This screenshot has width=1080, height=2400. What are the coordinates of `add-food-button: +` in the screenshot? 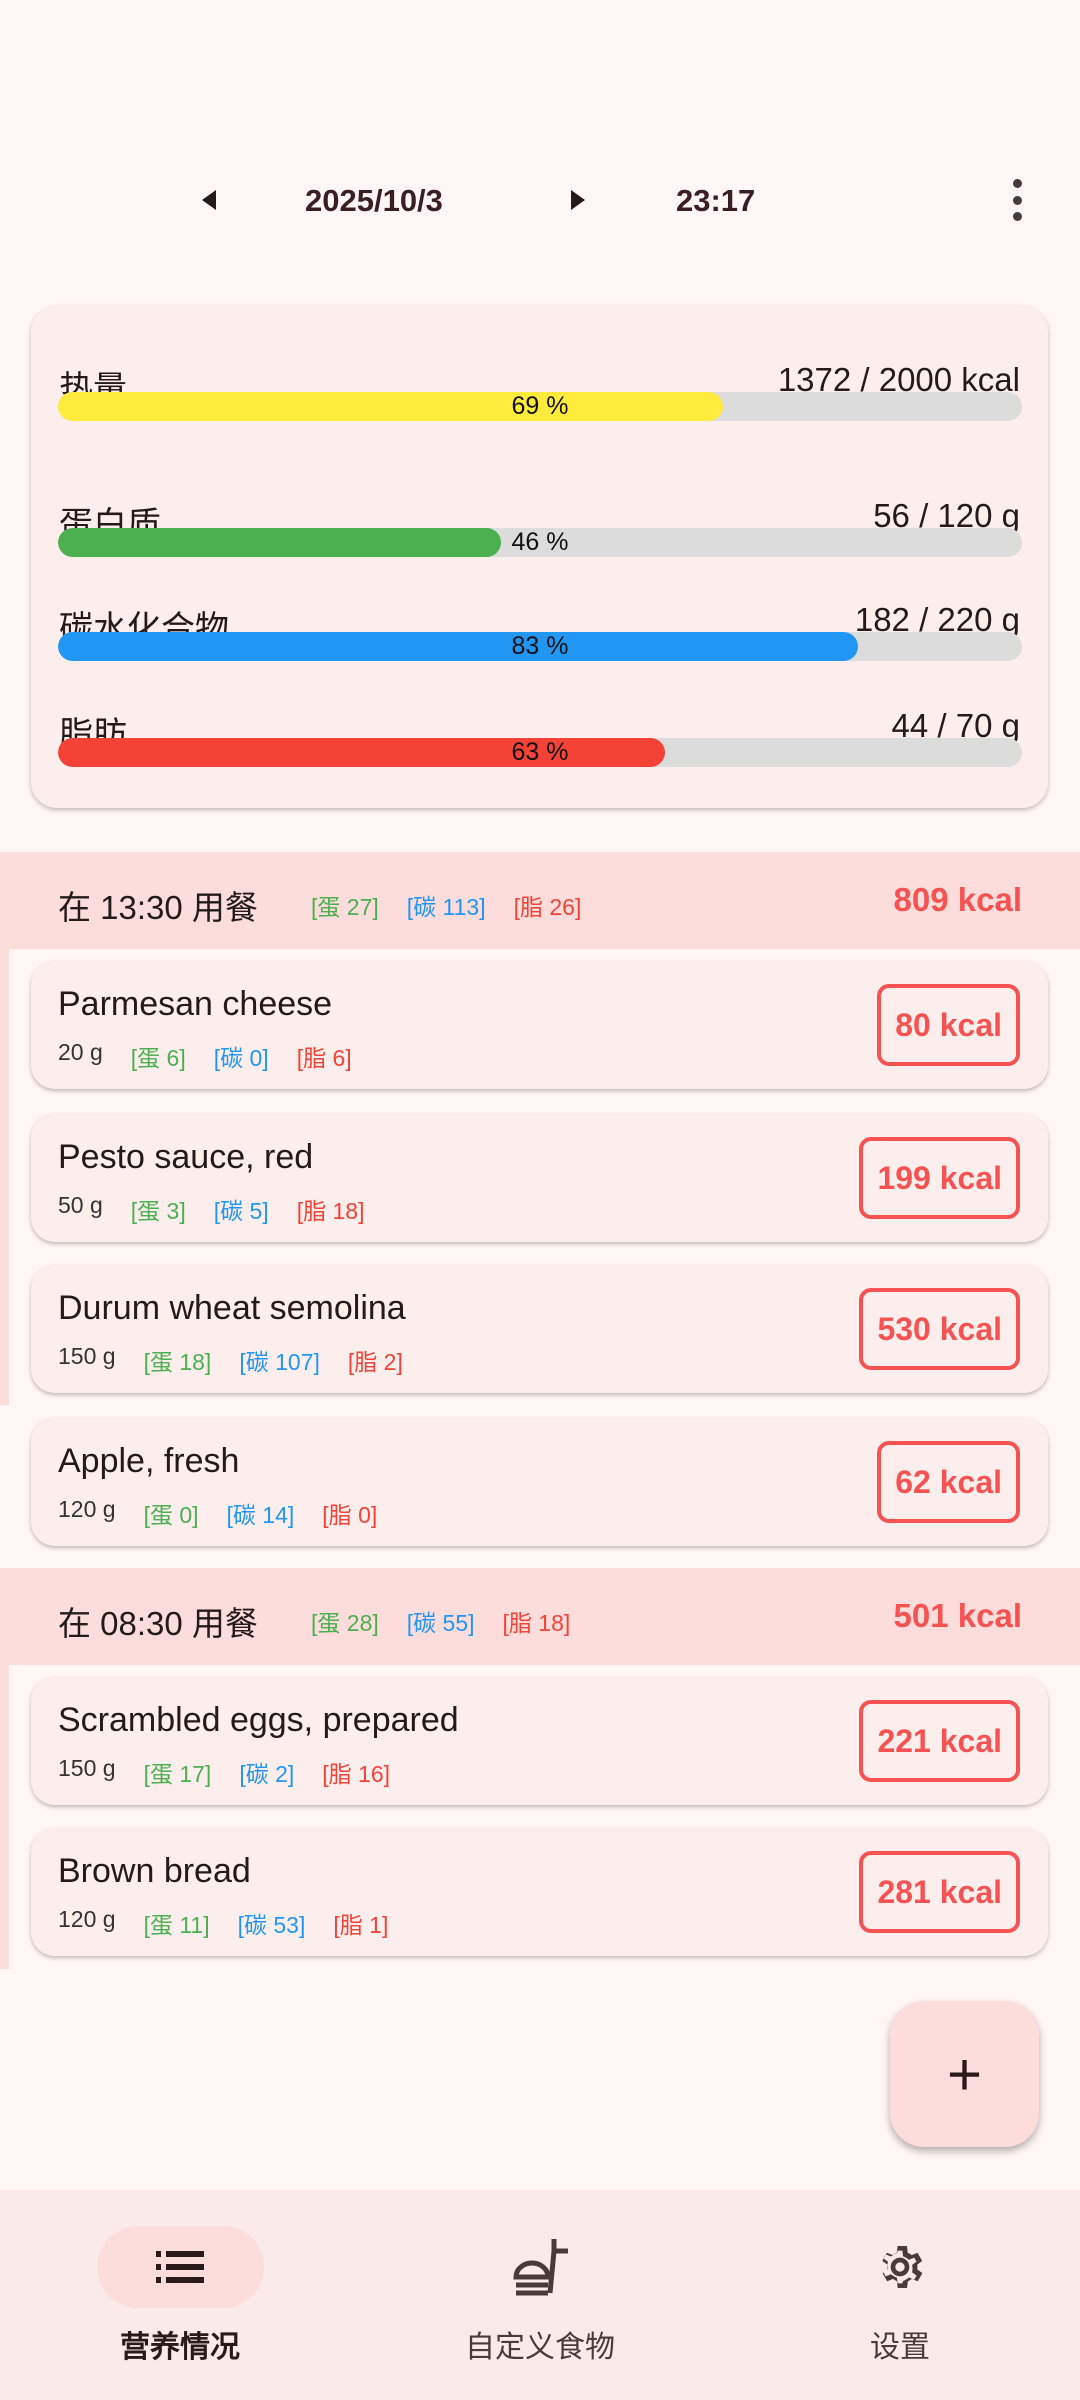 It's located at (964, 2074).